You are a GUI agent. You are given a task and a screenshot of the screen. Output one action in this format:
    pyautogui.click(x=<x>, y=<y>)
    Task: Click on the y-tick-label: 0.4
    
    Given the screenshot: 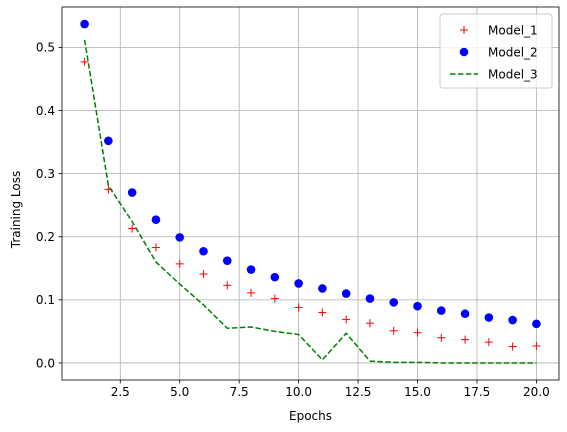 What is the action you would take?
    pyautogui.click(x=45, y=111)
    